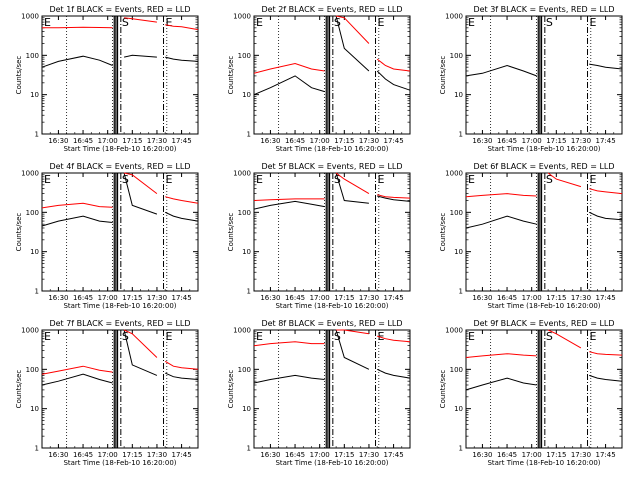  I want to click on panel-title: Det 3f BLACK = Events, RED = LLD, so click(543, 9).